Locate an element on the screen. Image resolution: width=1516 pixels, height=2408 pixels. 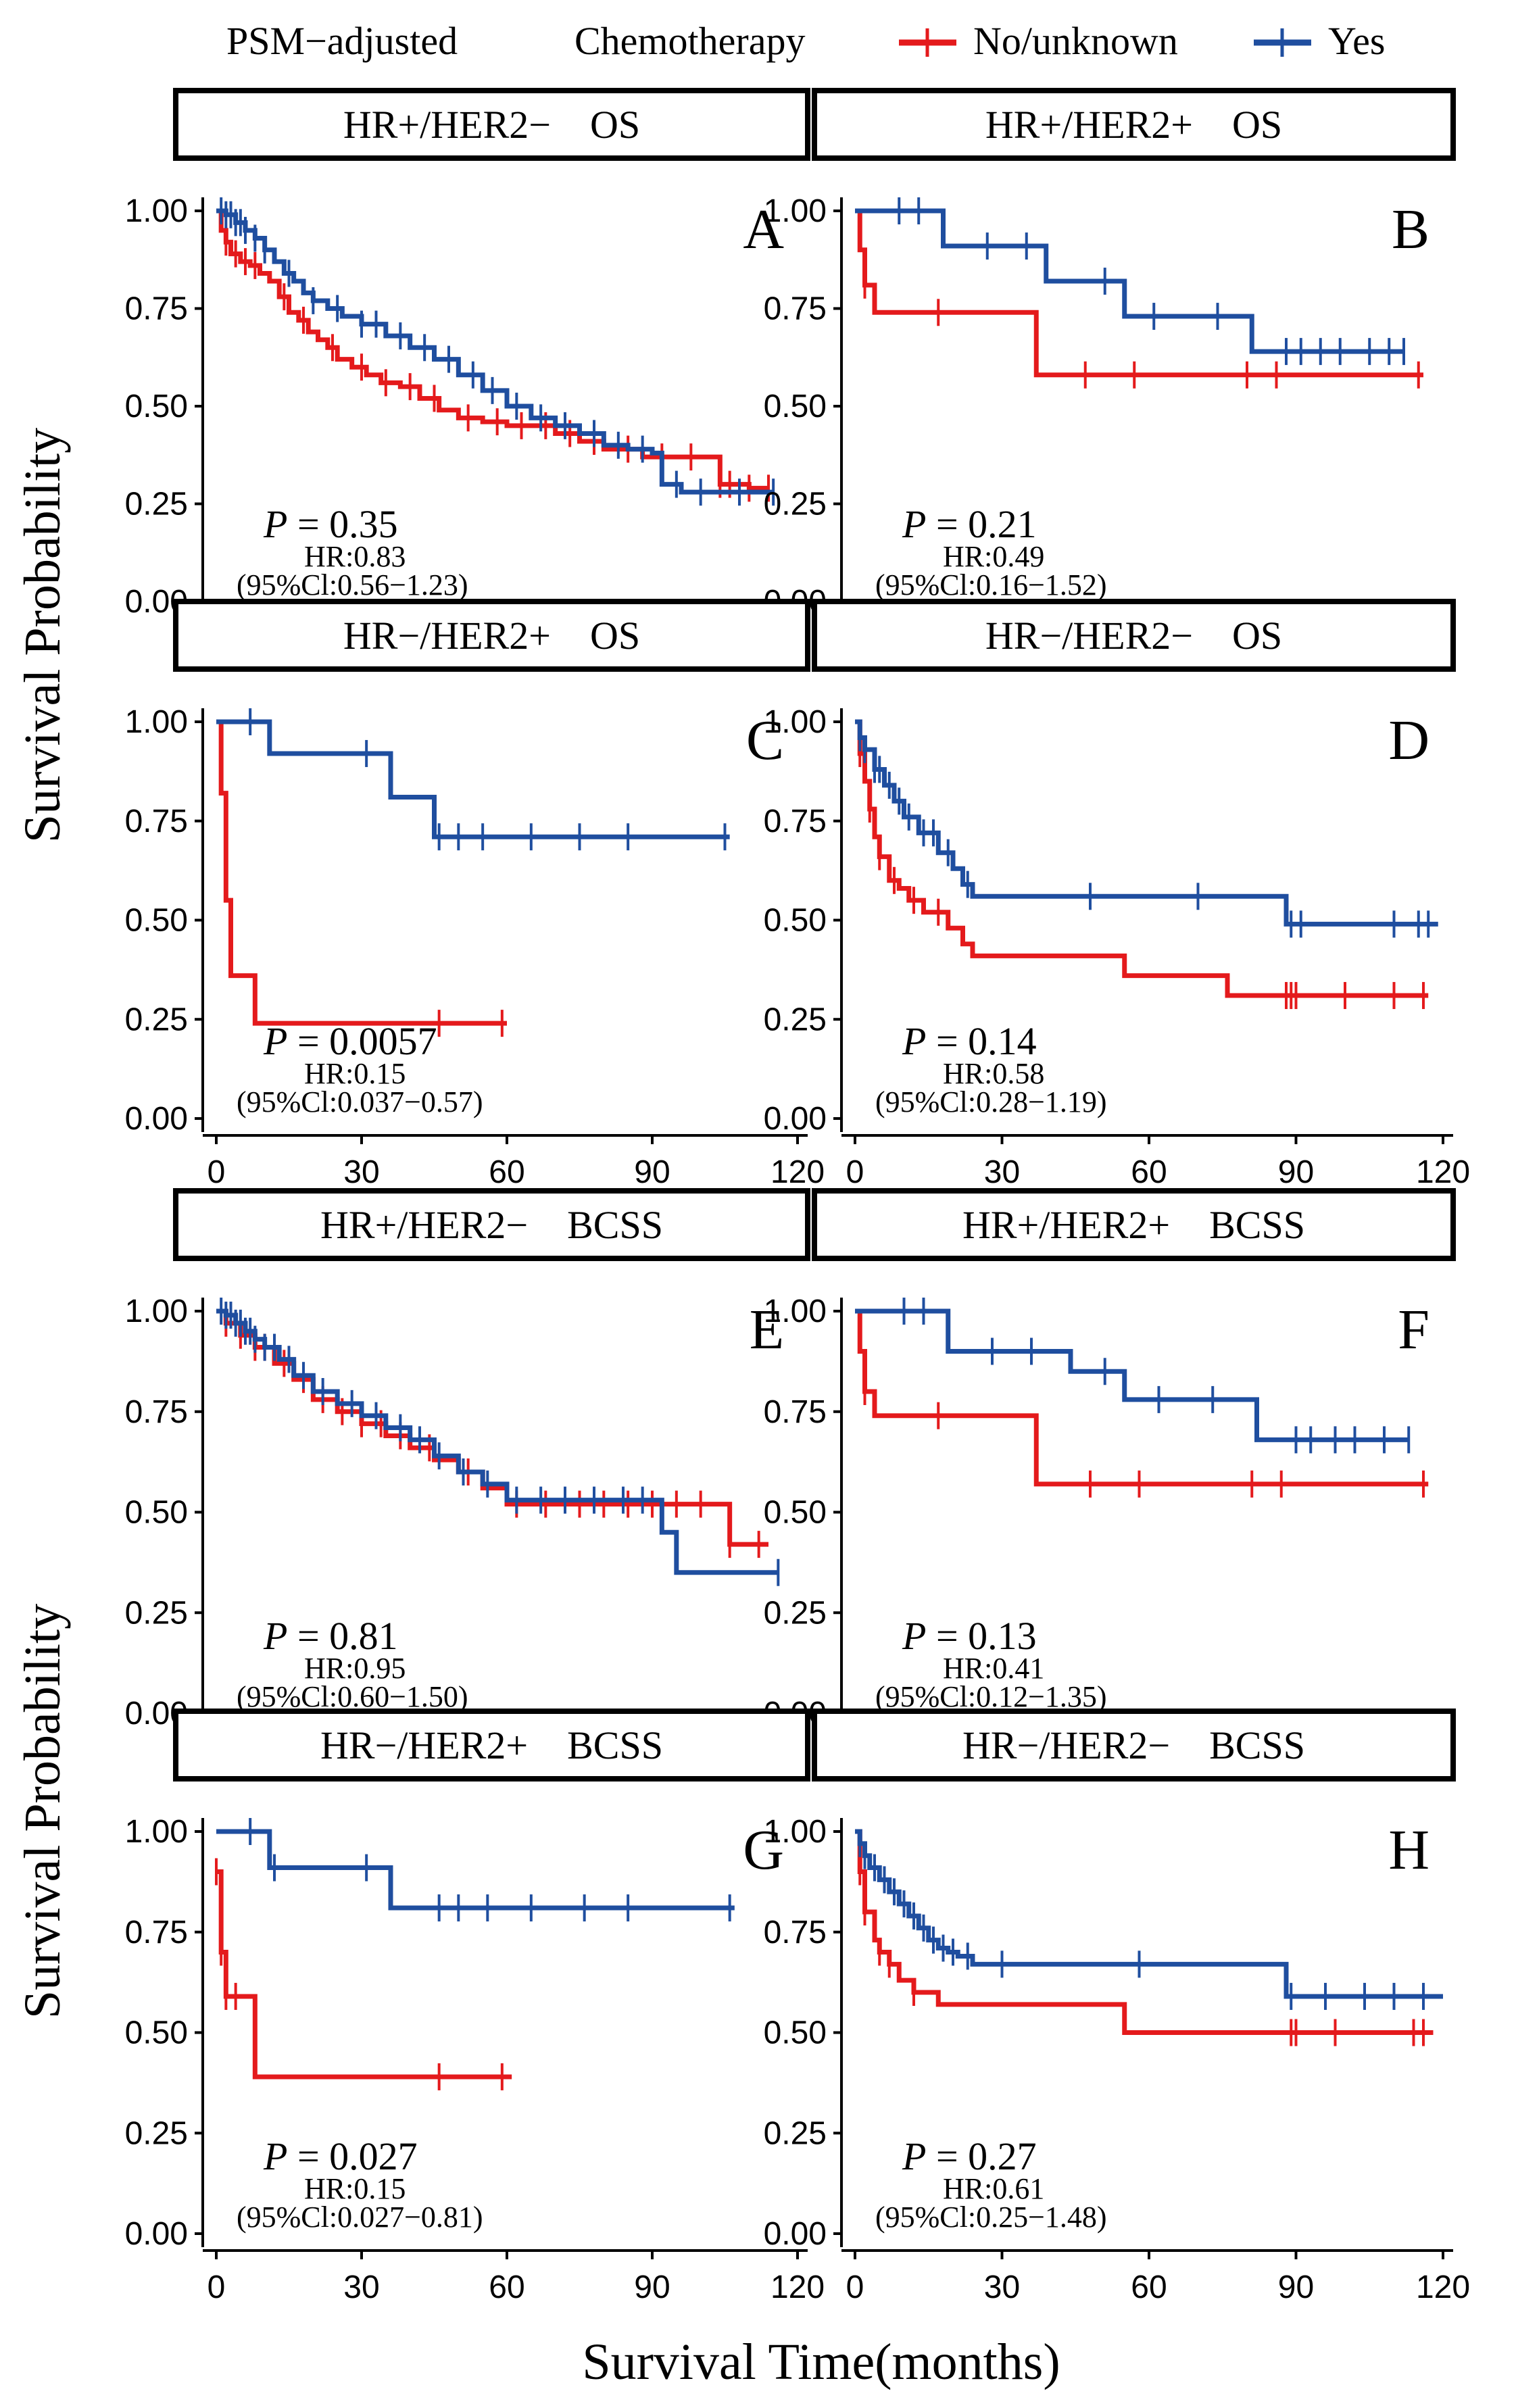
p-value-label: P = 0.0057 is located at coordinates (350, 1041).